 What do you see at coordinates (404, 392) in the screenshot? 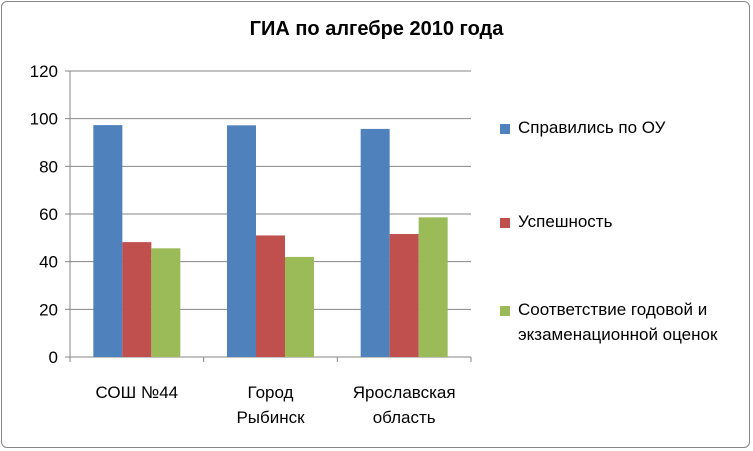
I see `x-category-label-3-line-1: Ярославская` at bounding box center [404, 392].